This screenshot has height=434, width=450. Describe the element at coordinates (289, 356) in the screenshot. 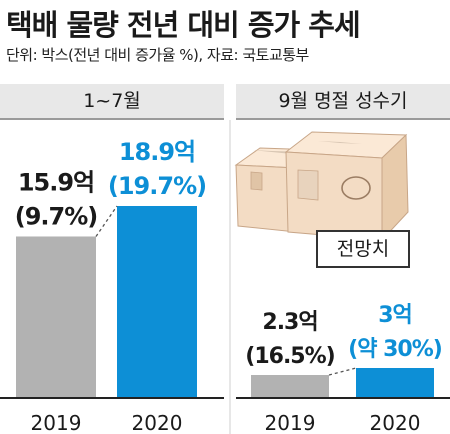

I see `data-label-growth: (16.5%)` at that location.